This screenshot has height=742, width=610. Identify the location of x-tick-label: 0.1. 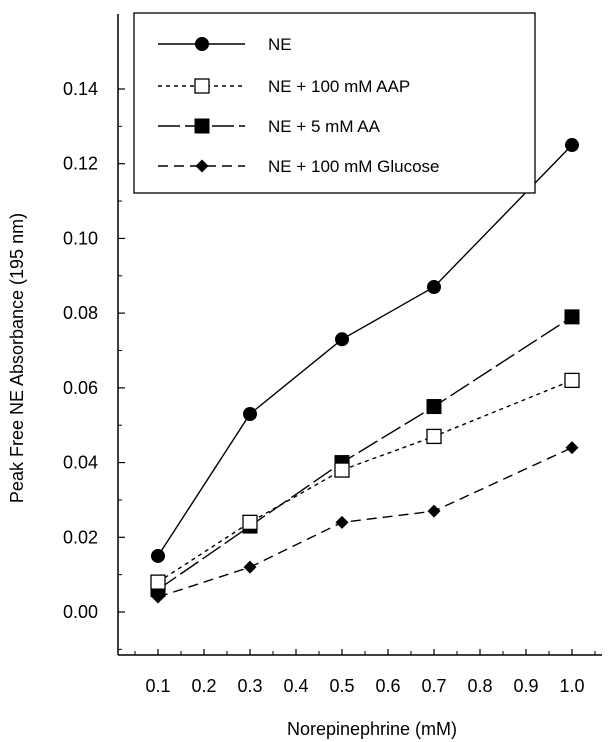
(157, 686).